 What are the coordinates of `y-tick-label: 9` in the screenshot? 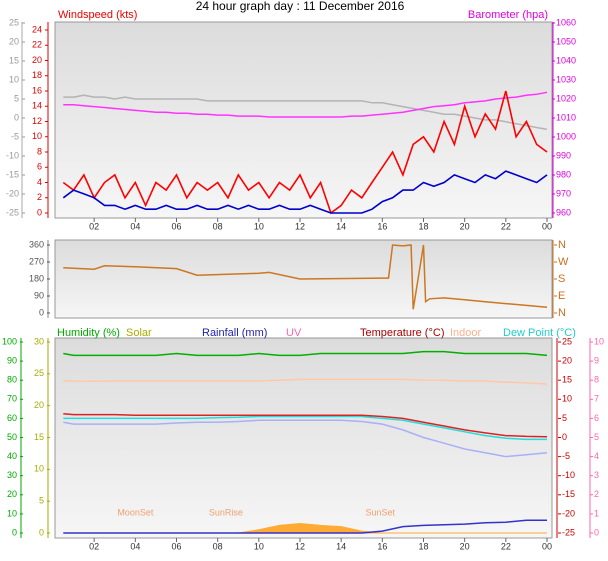 It's located at (596, 360).